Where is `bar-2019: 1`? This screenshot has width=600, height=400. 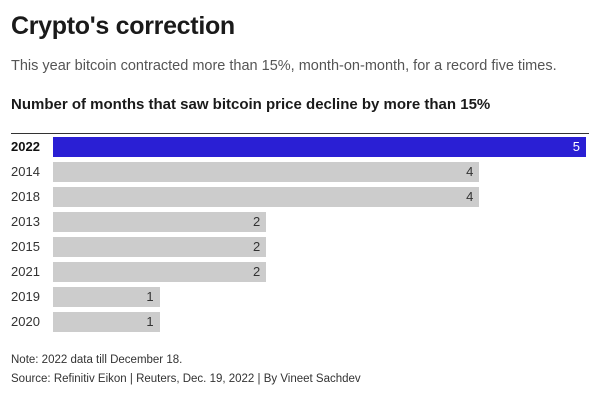
bar-2019: 1 is located at coordinates (106, 297).